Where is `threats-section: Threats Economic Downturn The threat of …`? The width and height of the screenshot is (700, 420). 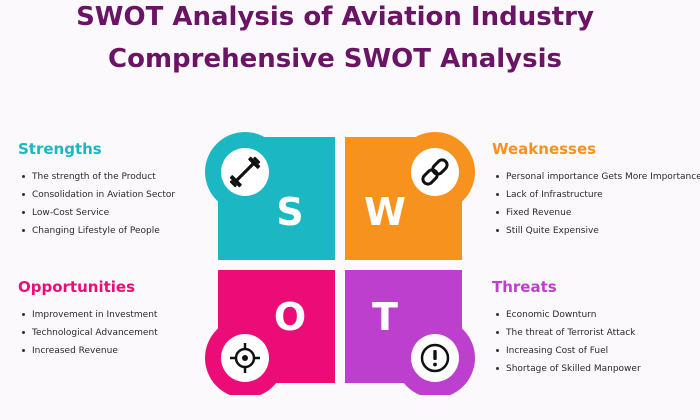
threats-section: Threats Economic Downturn The threat of … is located at coordinates (566, 328).